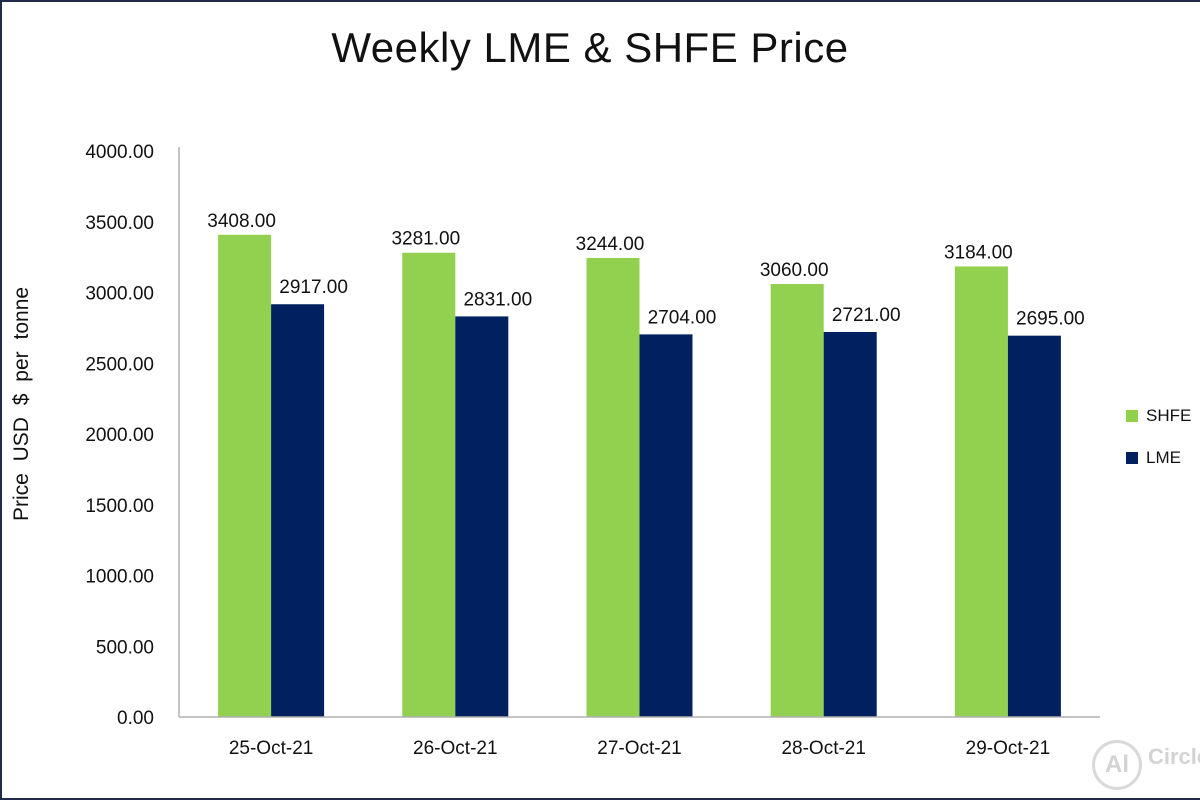 The image size is (1200, 800). What do you see at coordinates (135, 718) in the screenshot?
I see `y-tick-label: 0.00` at bounding box center [135, 718].